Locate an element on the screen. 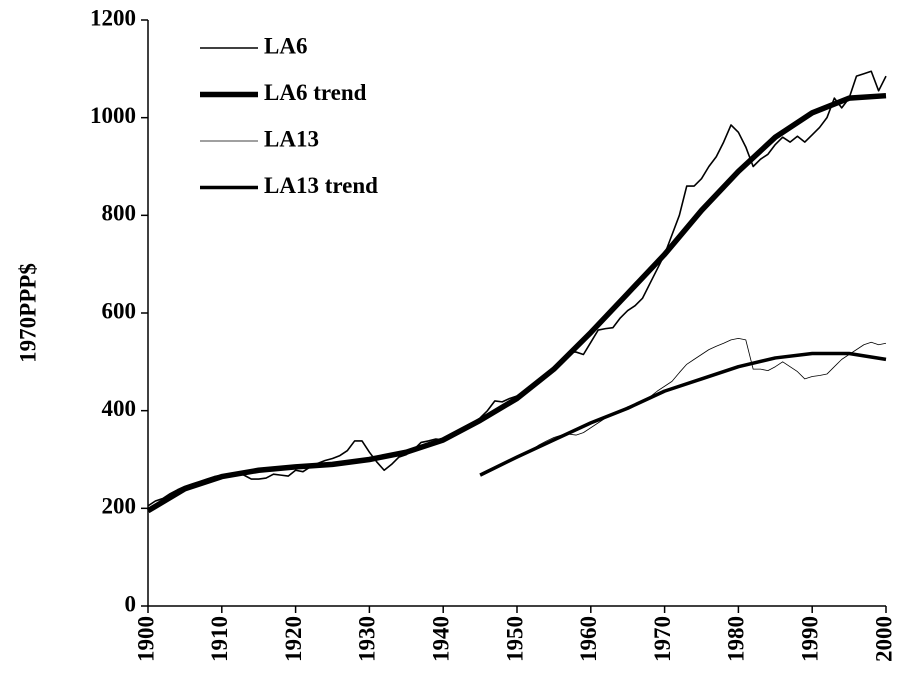  legend-label: LA6 trend is located at coordinates (315, 92).